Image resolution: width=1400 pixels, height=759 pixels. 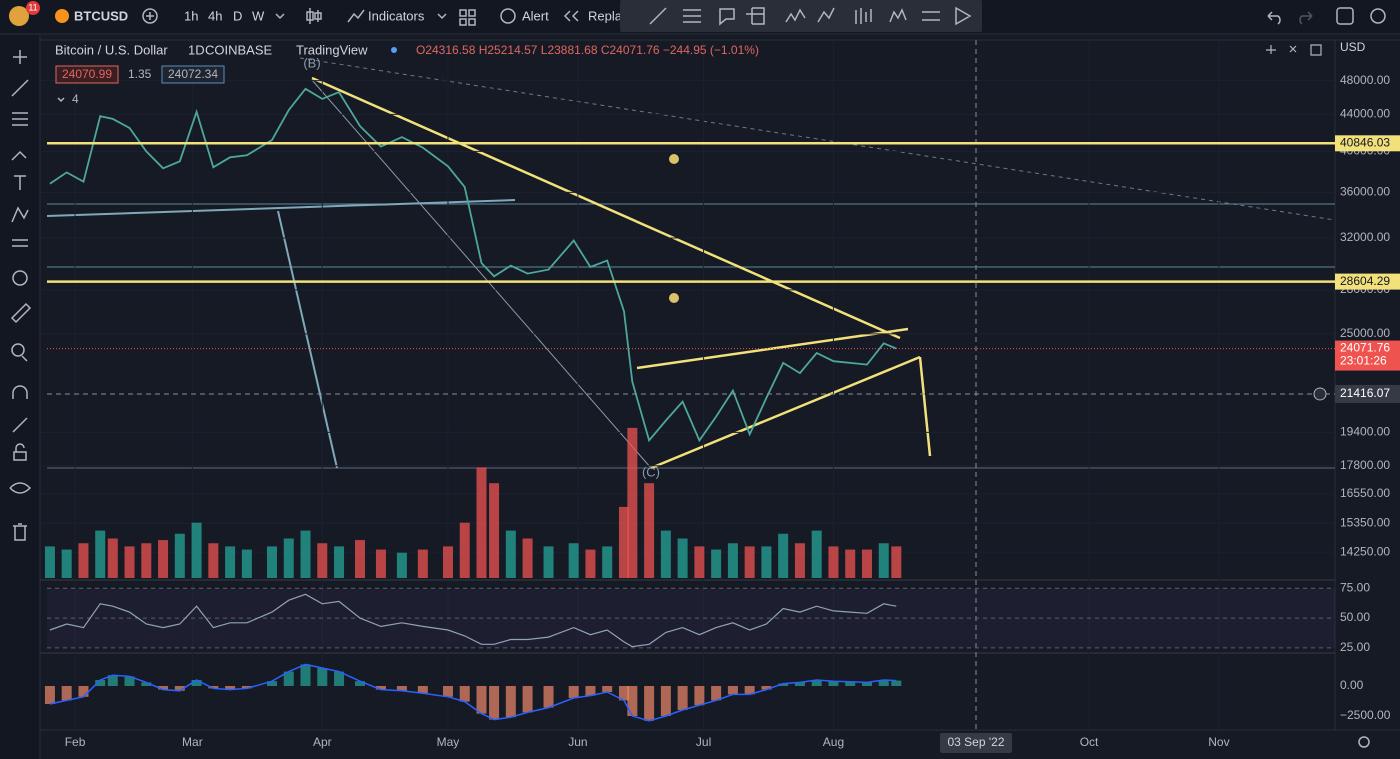 What do you see at coordinates (1320, 394) in the screenshot?
I see `add-alert` at bounding box center [1320, 394].